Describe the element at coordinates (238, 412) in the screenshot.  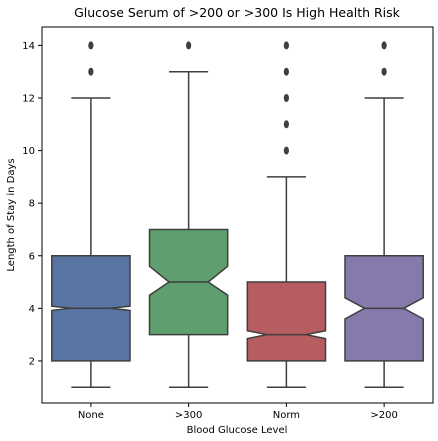
I see `x-axis-ticks: None >300 Norm >200` at that location.